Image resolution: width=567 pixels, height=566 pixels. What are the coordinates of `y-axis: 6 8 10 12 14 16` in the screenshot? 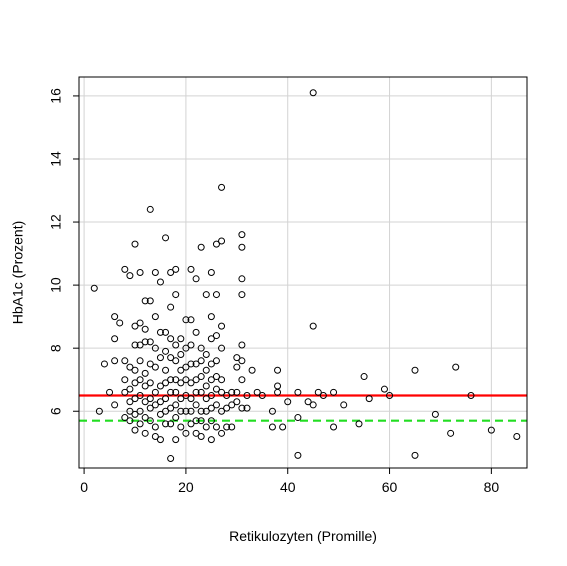 It's located at (63, 251).